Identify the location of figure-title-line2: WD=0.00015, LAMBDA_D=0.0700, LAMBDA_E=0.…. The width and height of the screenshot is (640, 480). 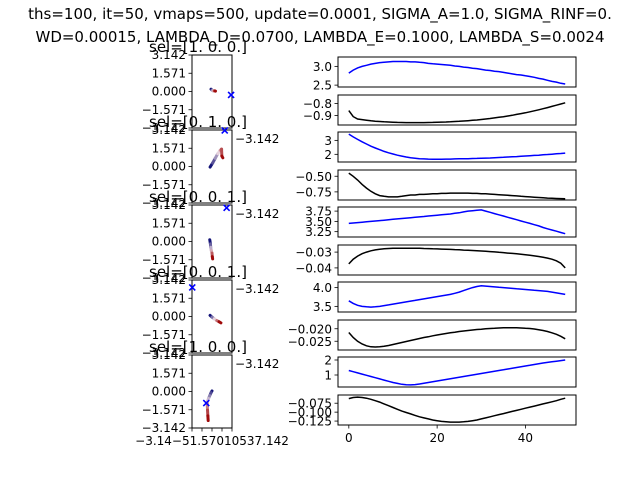
(320, 37).